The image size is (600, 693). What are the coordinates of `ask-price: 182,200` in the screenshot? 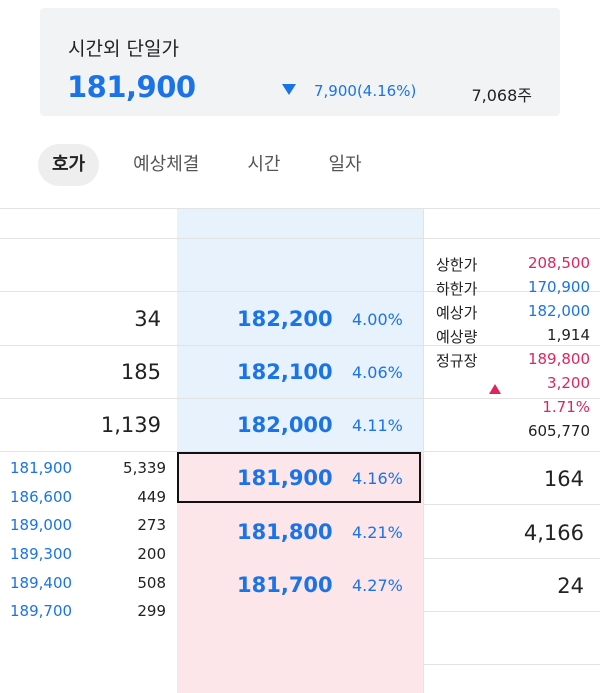 It's located at (285, 319).